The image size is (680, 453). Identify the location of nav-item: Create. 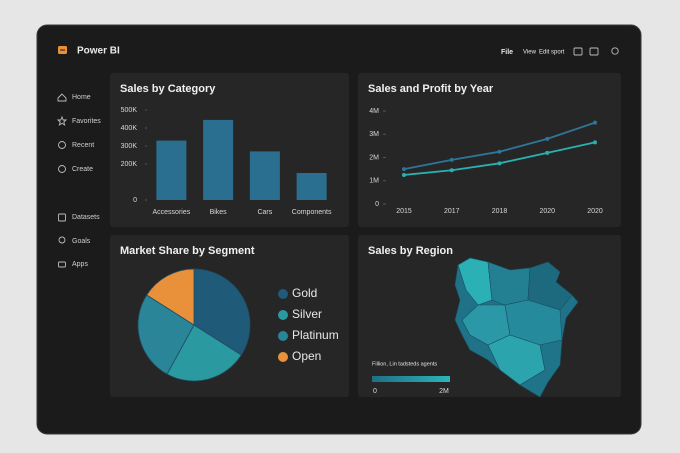
(82, 169).